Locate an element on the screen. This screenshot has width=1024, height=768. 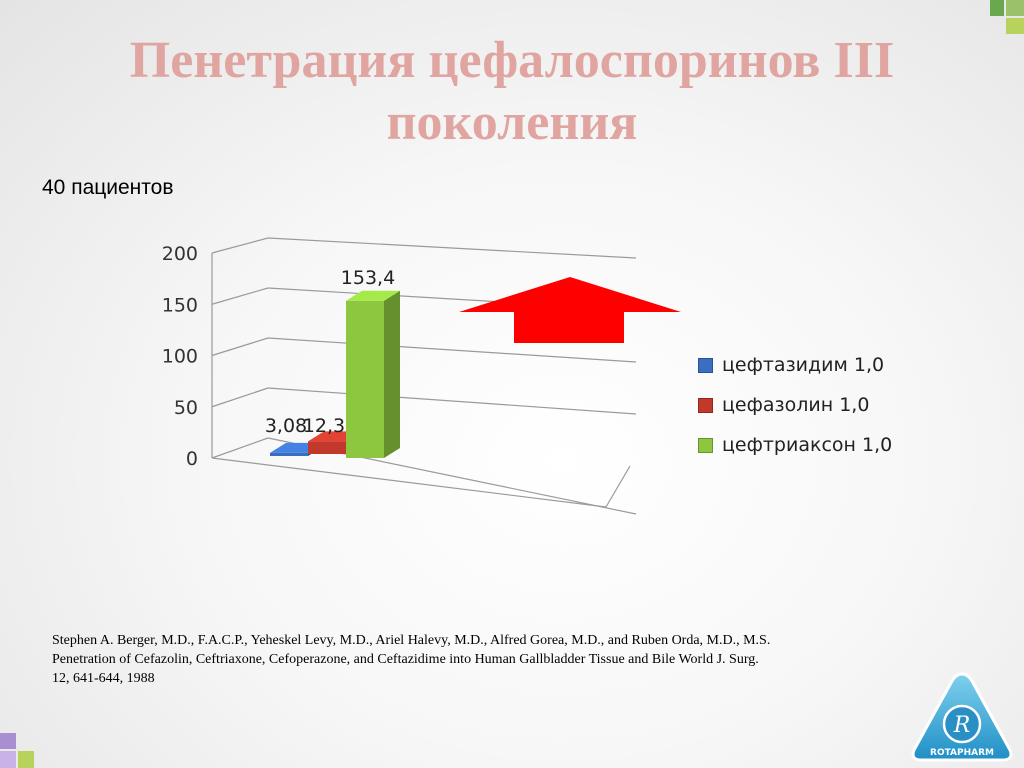
legend-item-ceftazidime: цефтазидим 1,0 is located at coordinates (795, 365).